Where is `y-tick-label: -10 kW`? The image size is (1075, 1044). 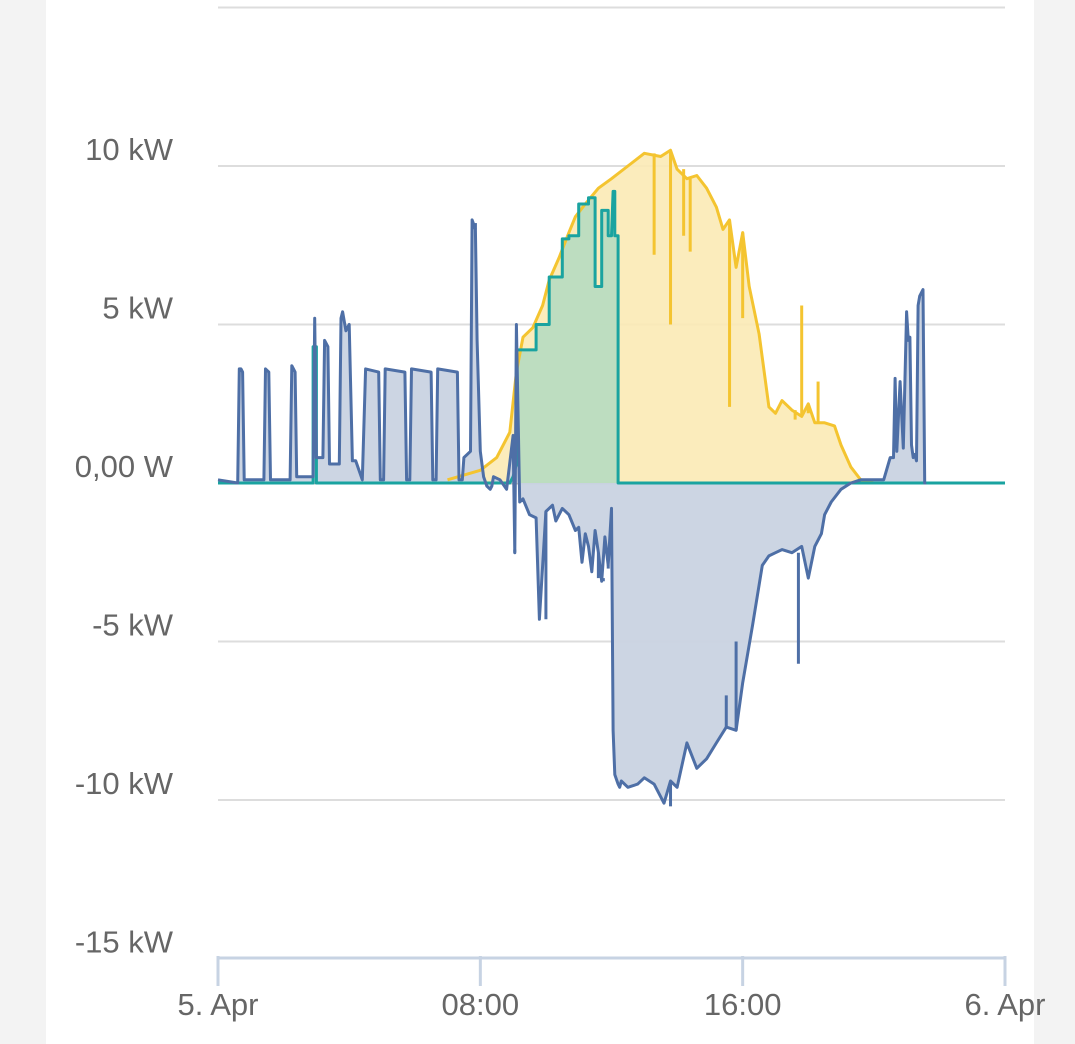
y-tick-label: -10 kW is located at coordinates (124, 783).